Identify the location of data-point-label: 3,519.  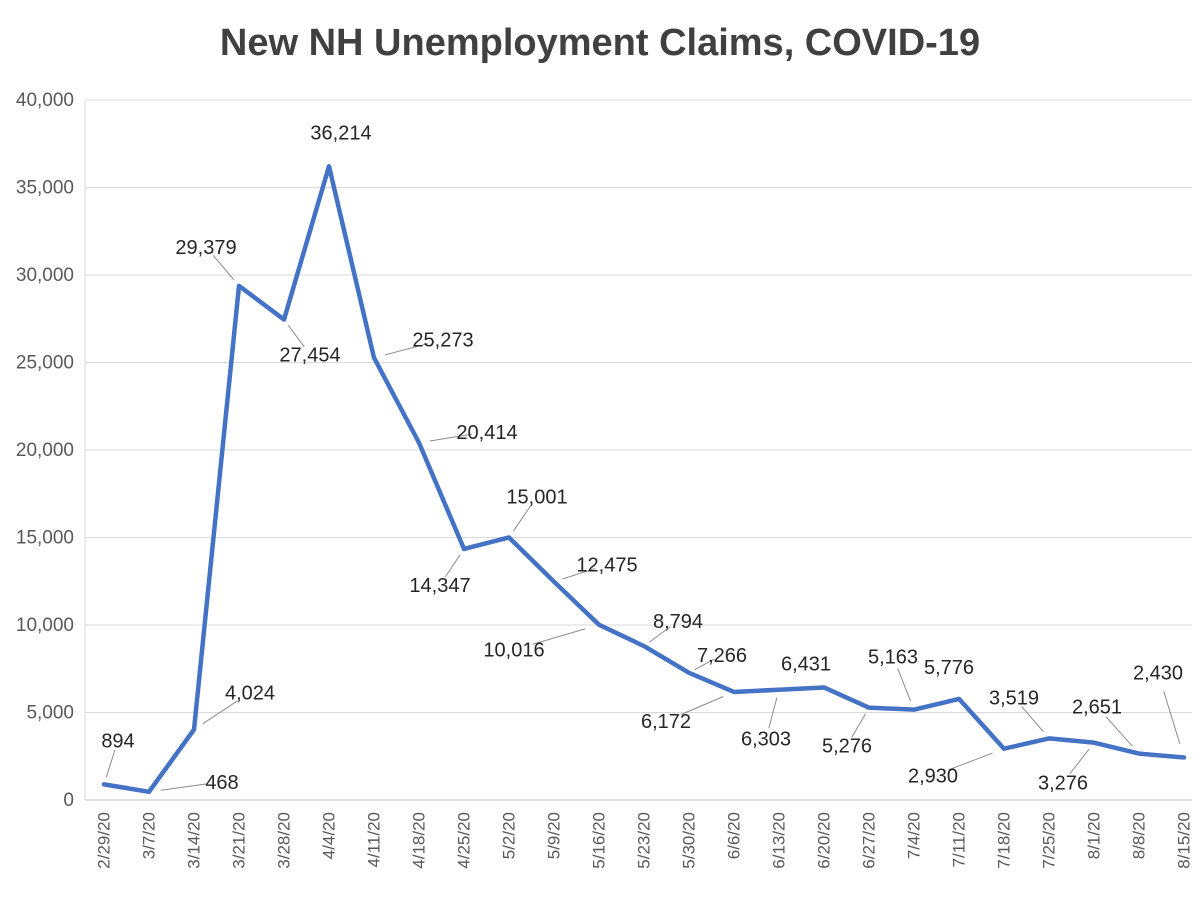
(1014, 698).